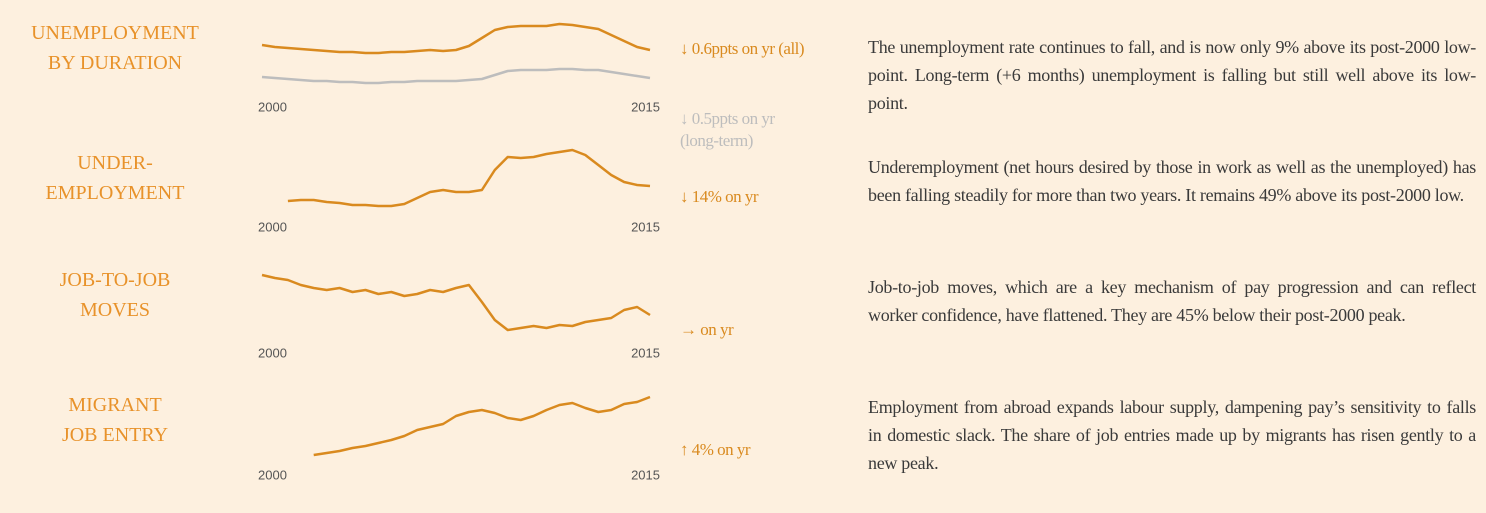 This screenshot has height=513, width=1486. What do you see at coordinates (115, 163) in the screenshot?
I see `title-line: UNDER-` at bounding box center [115, 163].